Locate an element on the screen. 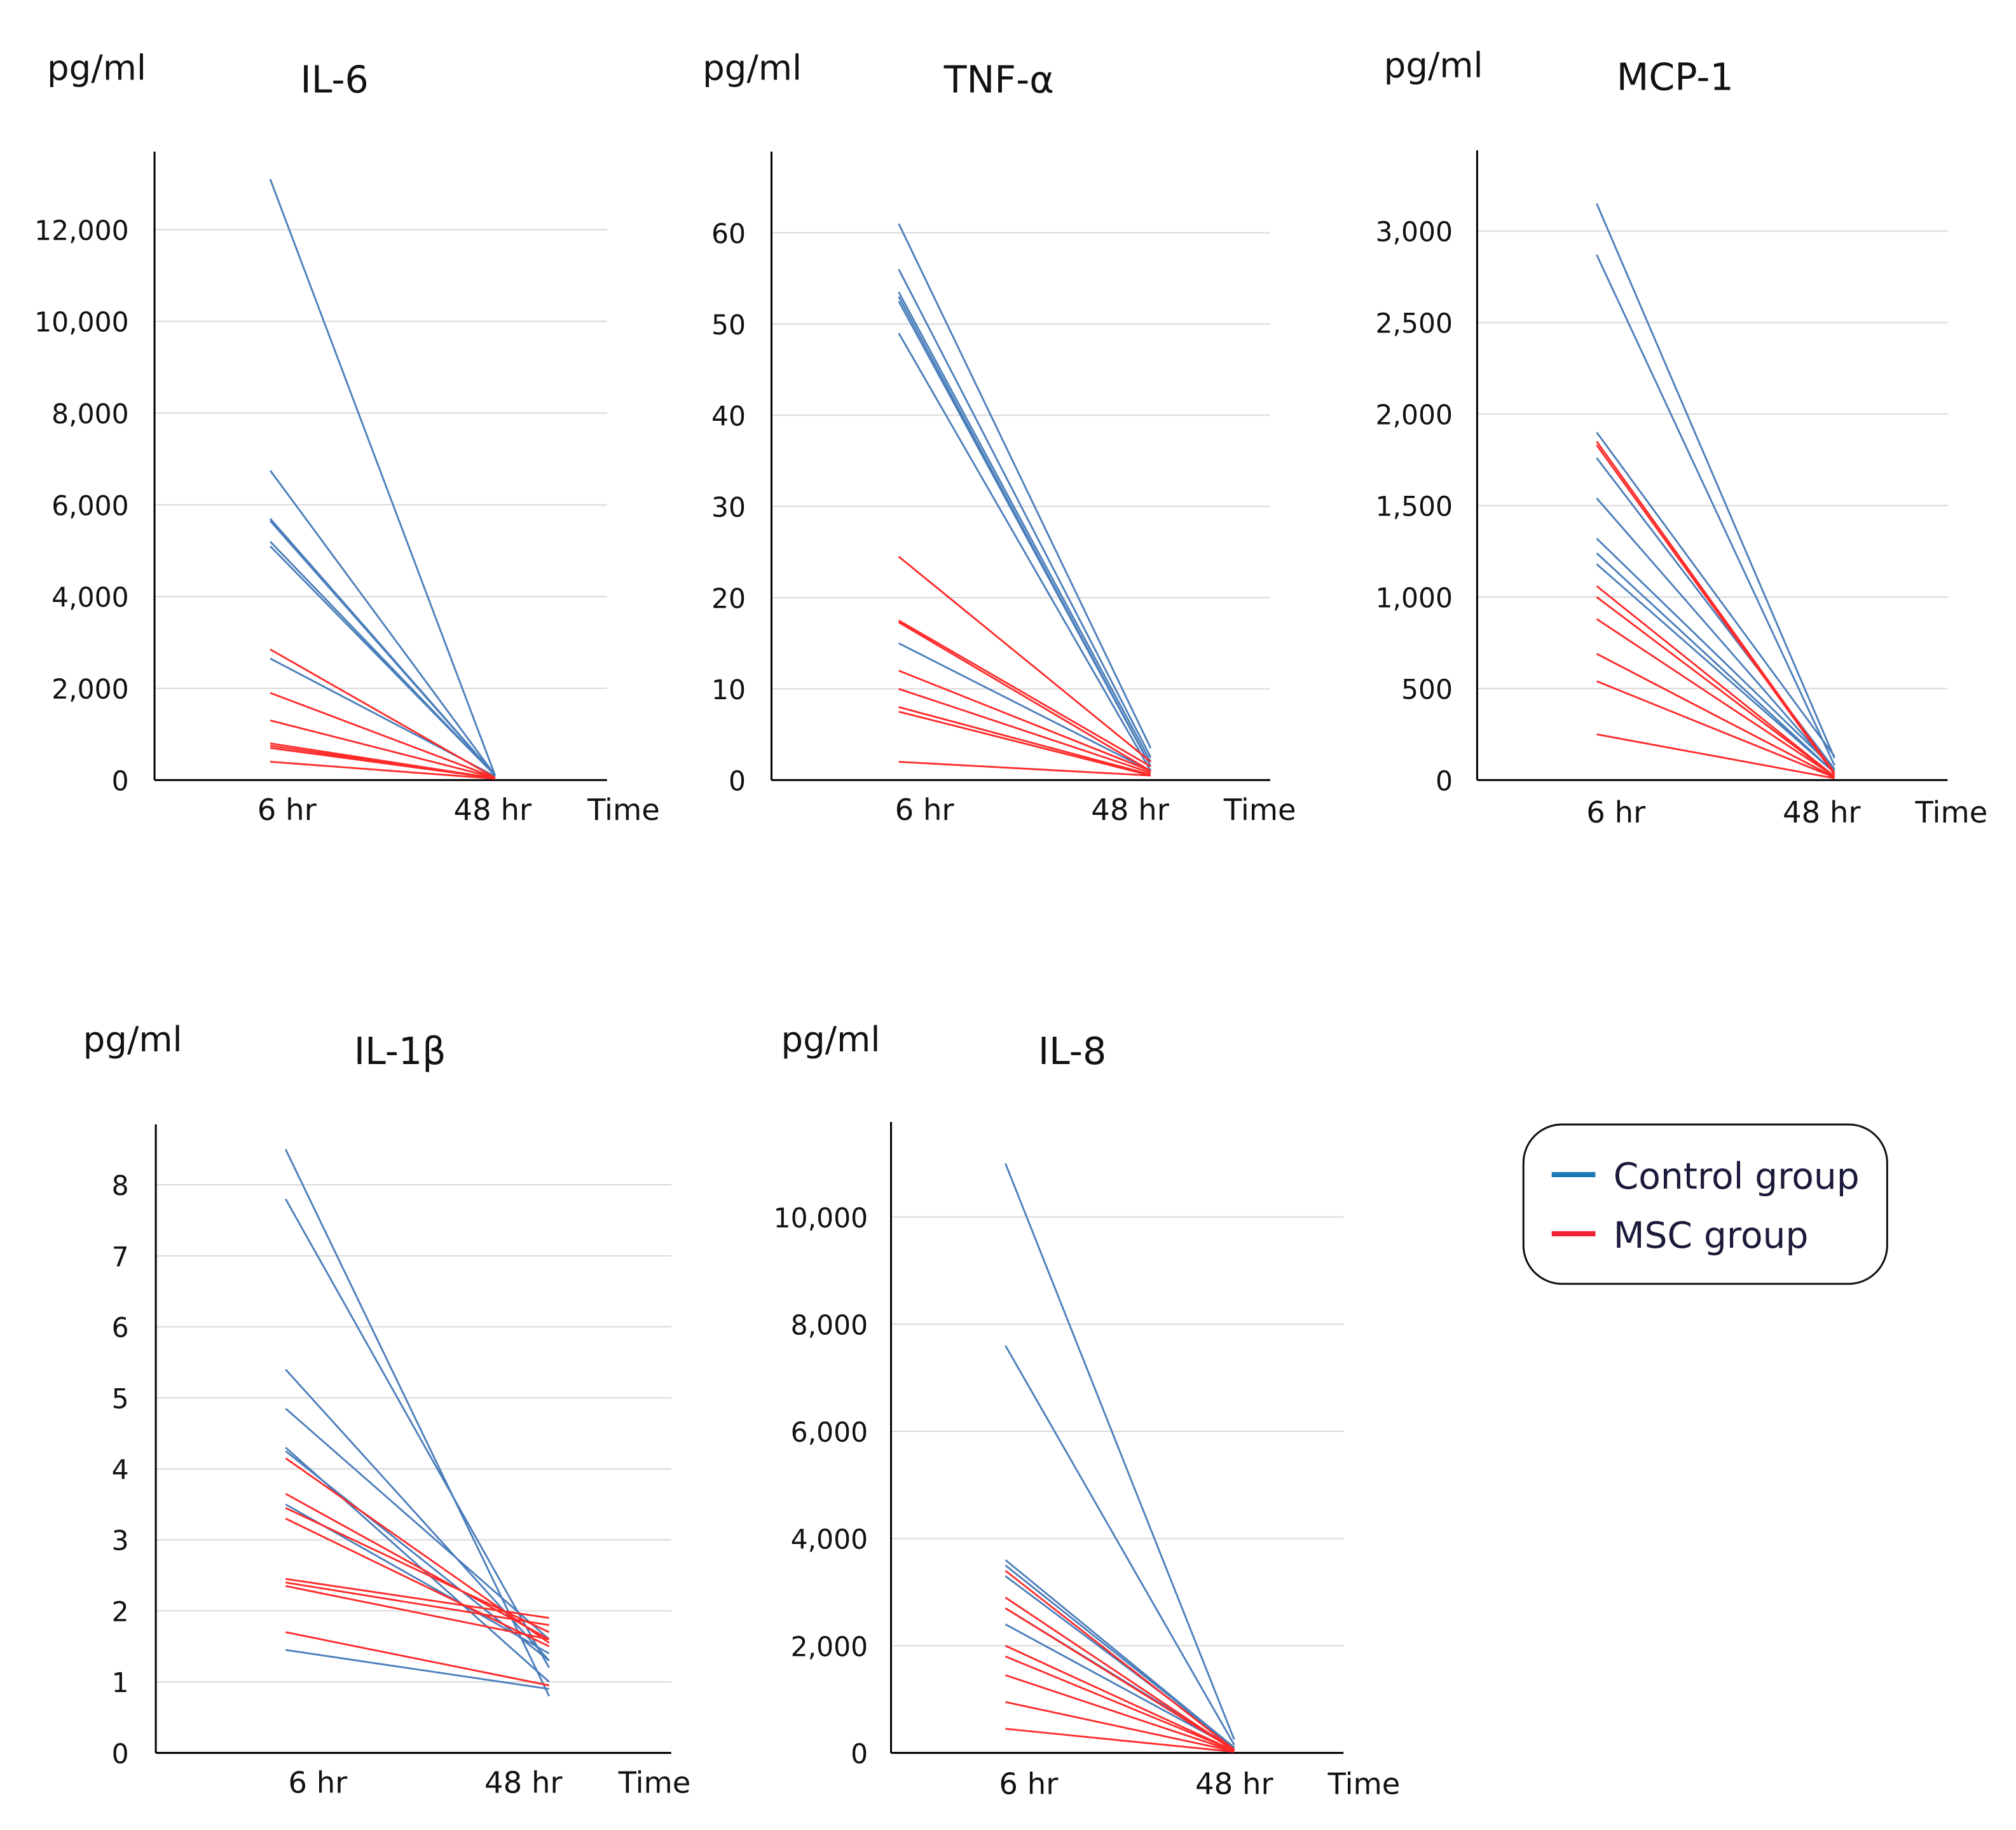 The height and width of the screenshot is (1830, 2016). legend: Control group MSC group is located at coordinates (1705, 1204).